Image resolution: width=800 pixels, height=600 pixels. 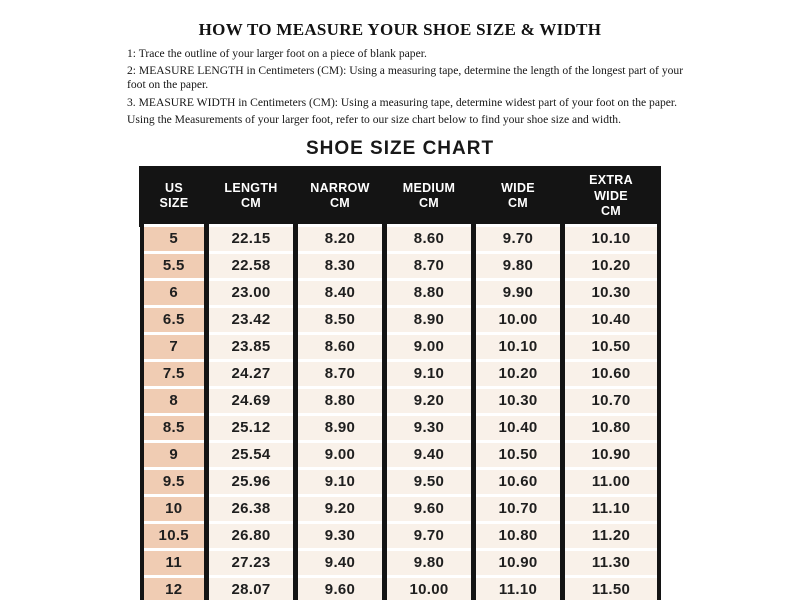 I want to click on column-header: MEDIUM CM, so click(x=428, y=197).